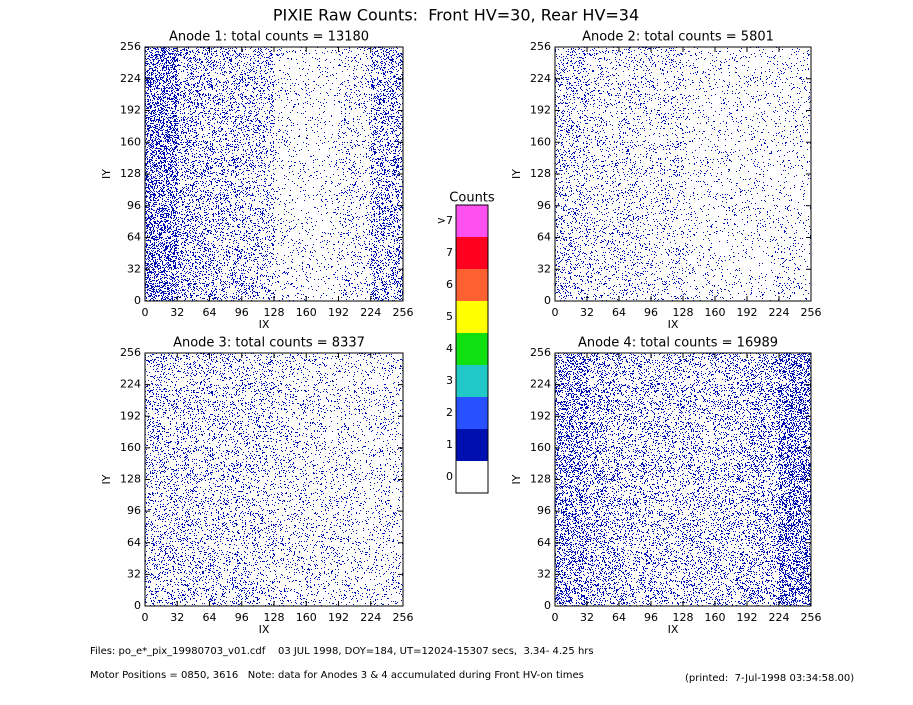  Describe the element at coordinates (449, 348) in the screenshot. I see `colorbar-label: 4` at that location.